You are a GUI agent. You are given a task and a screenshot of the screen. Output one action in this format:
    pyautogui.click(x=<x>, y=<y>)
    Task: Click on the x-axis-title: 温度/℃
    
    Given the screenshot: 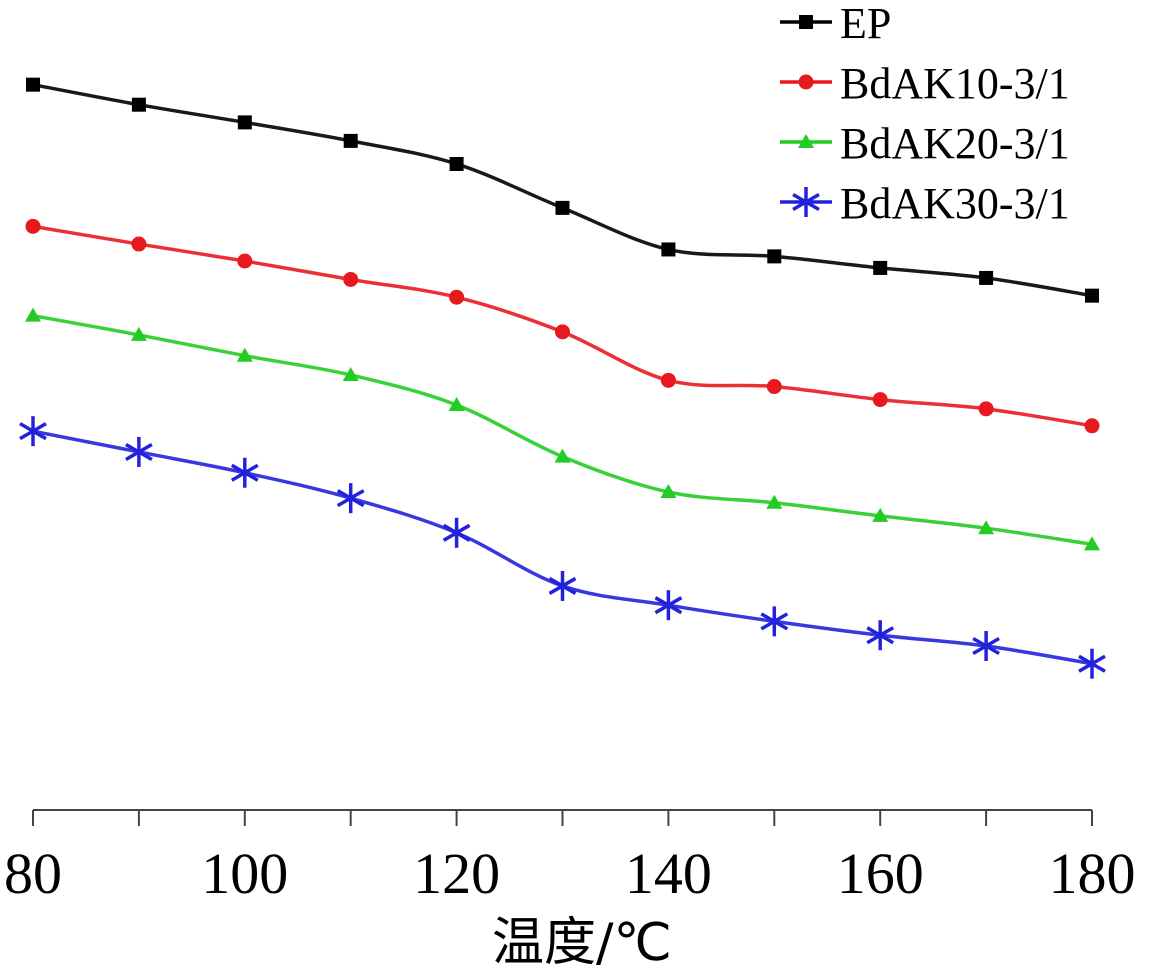 What is the action you would take?
    pyautogui.click(x=582, y=943)
    